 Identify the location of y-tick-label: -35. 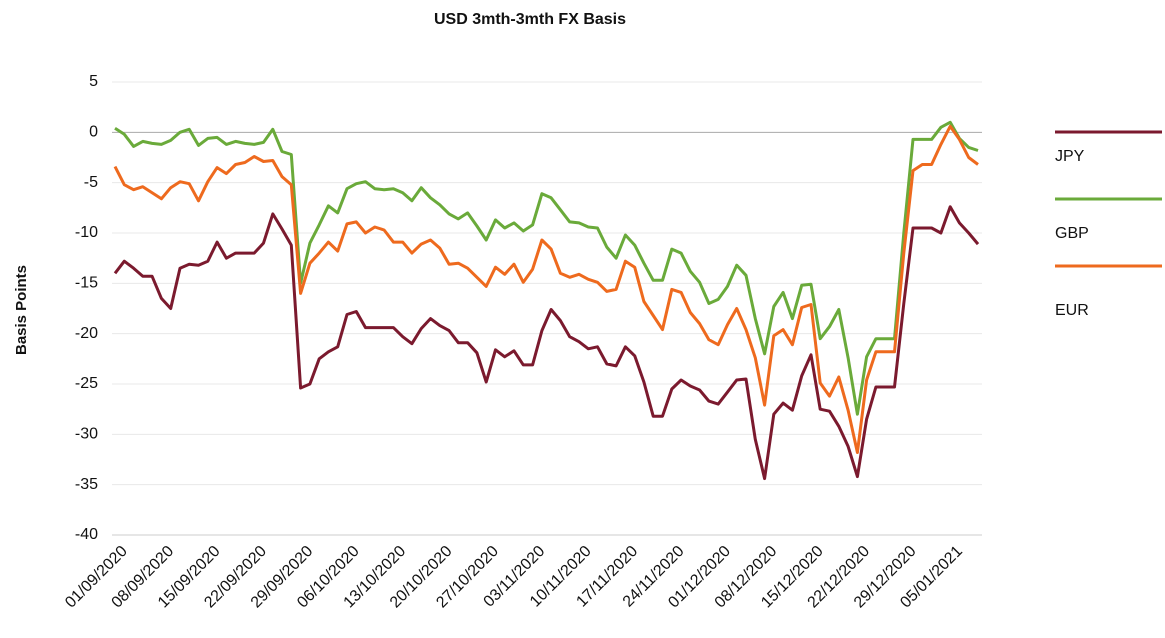
(86, 484).